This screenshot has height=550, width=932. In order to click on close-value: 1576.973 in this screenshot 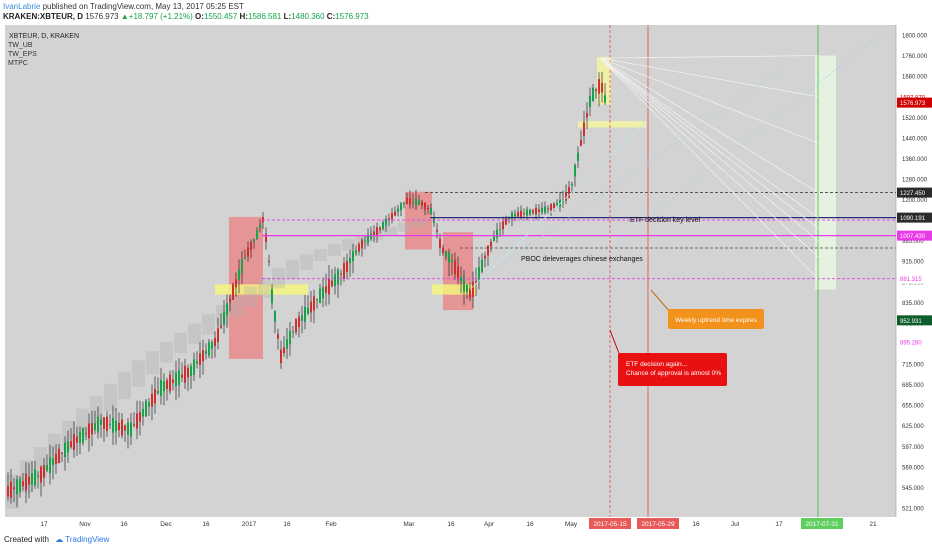, I will do `click(352, 16)`.